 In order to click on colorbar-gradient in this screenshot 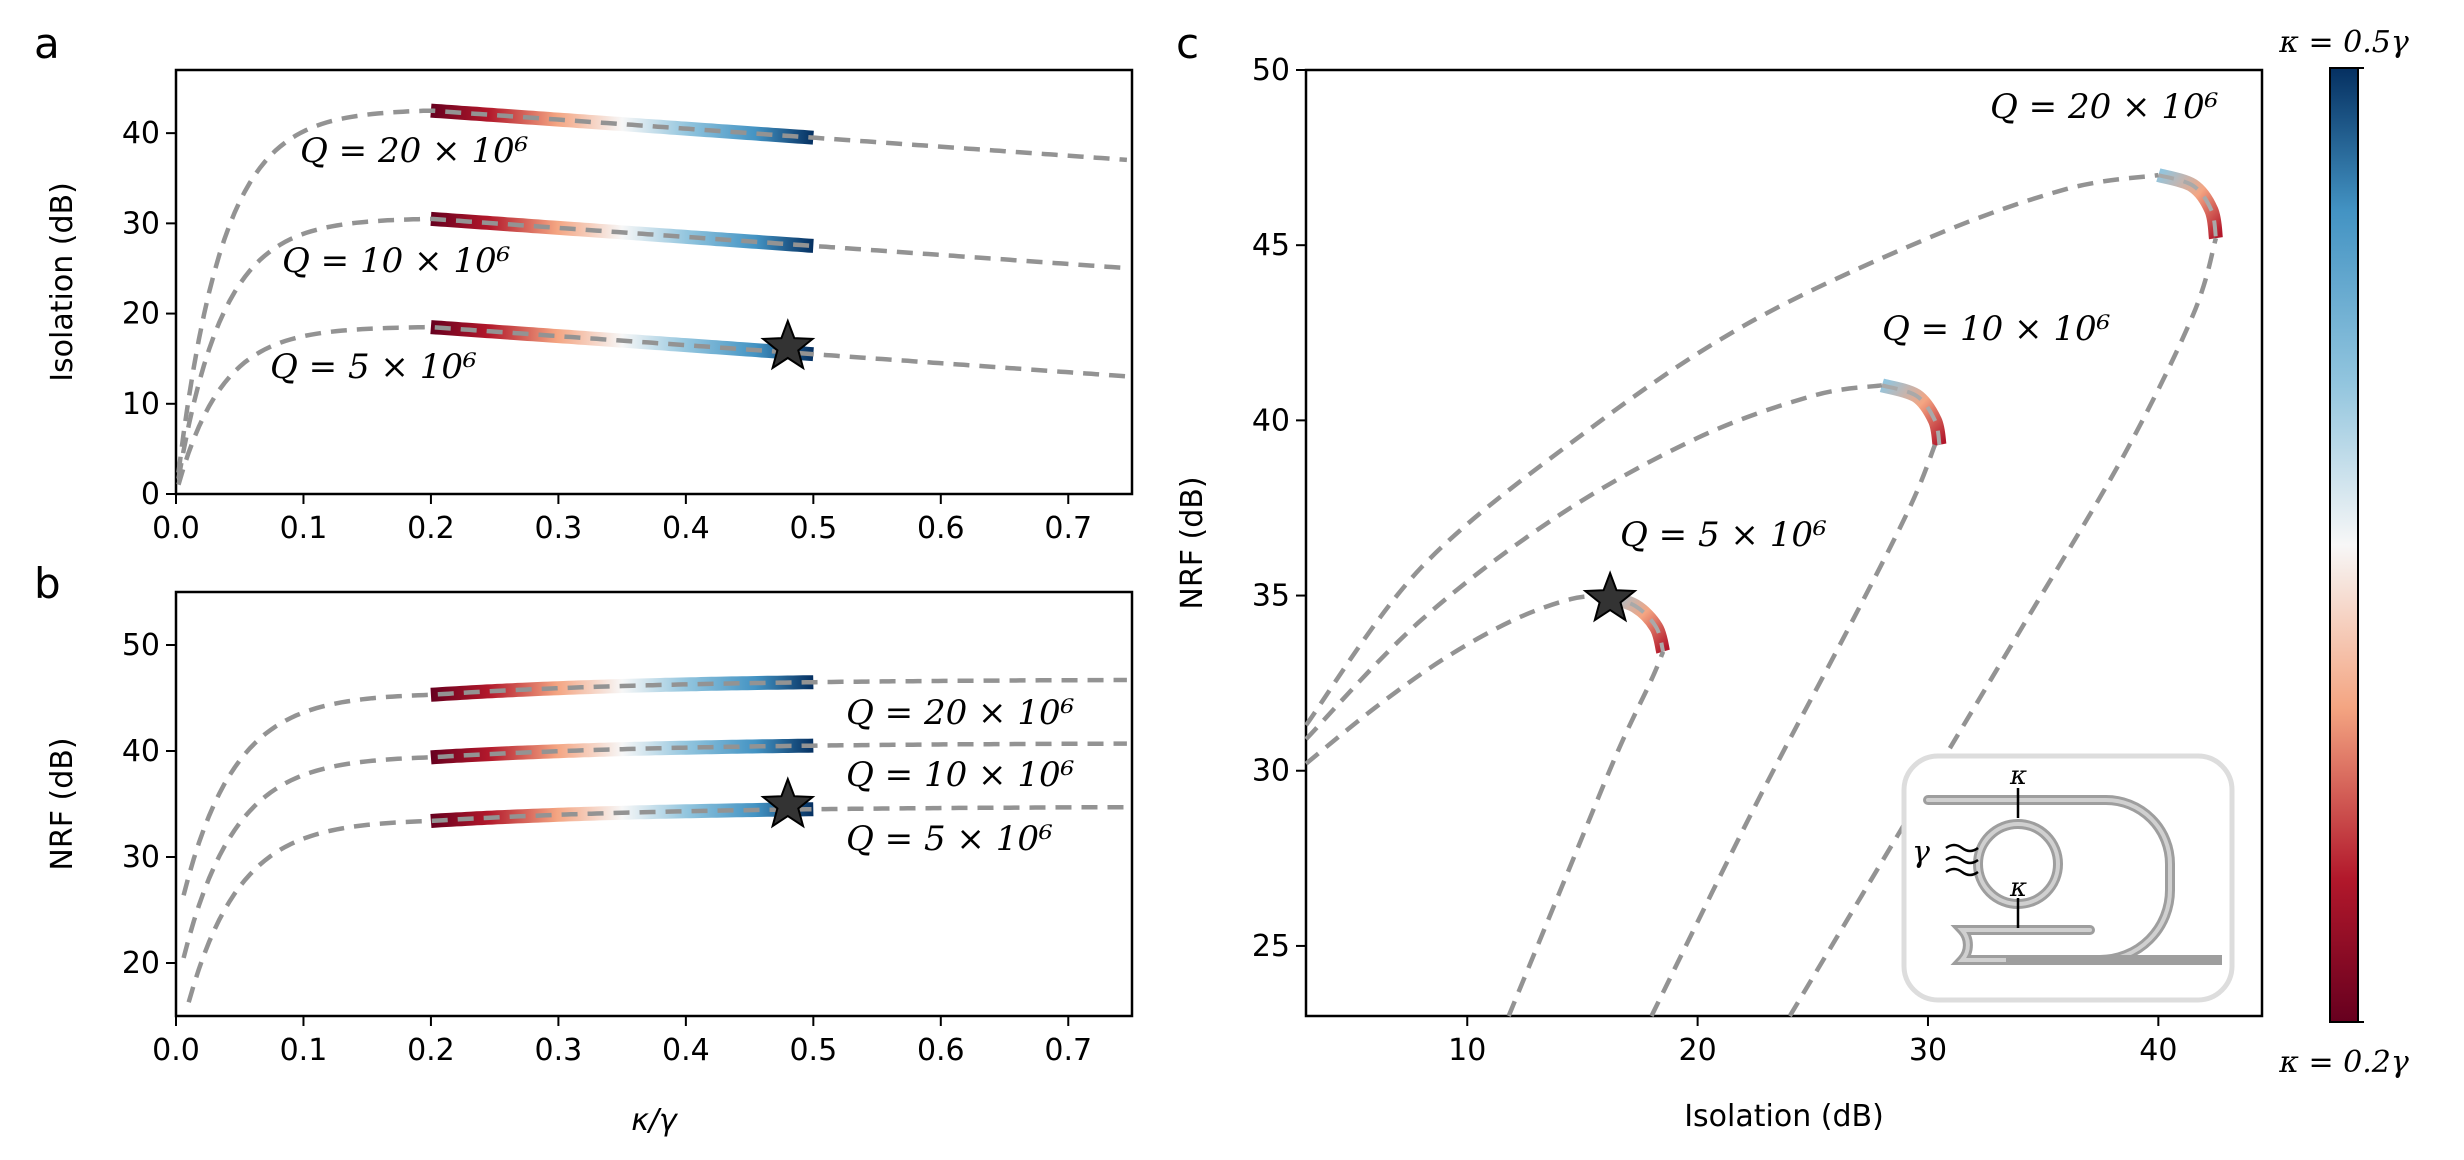, I will do `click(2344, 545)`.